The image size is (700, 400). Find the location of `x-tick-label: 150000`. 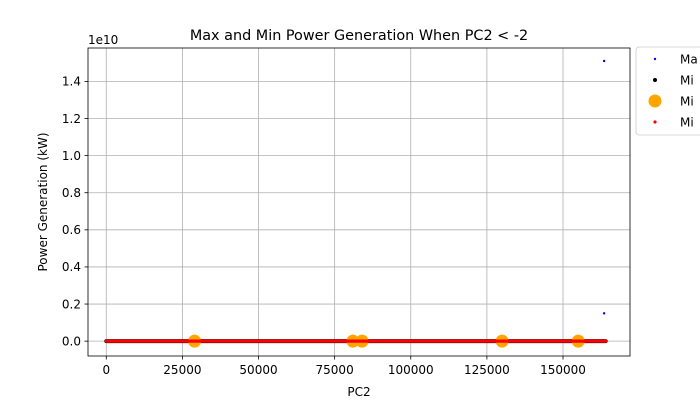

x-tick-label: 150000 is located at coordinates (563, 370).